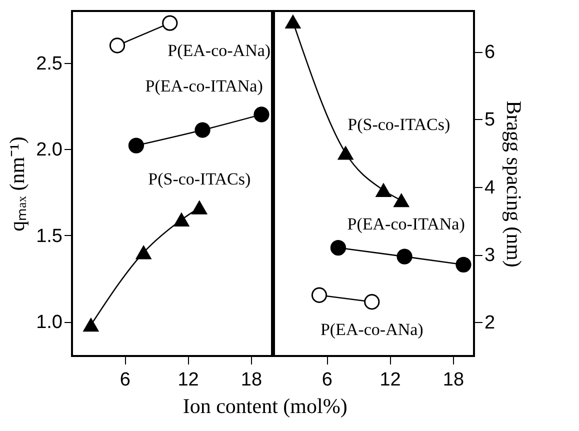 The height and width of the screenshot is (431, 579). Describe the element at coordinates (514, 184) in the screenshot. I see `y-axis-title: Bragg spacing (nm)` at that location.